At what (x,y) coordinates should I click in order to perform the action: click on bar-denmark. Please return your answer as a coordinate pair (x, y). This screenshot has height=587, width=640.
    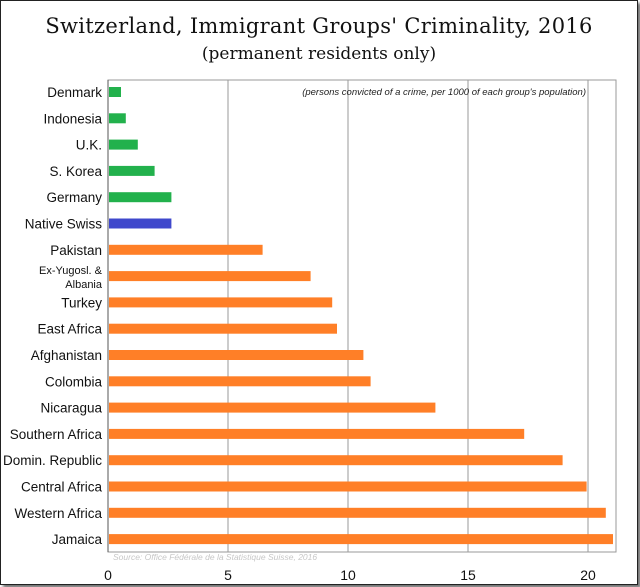
    Looking at the image, I should click on (115, 92).